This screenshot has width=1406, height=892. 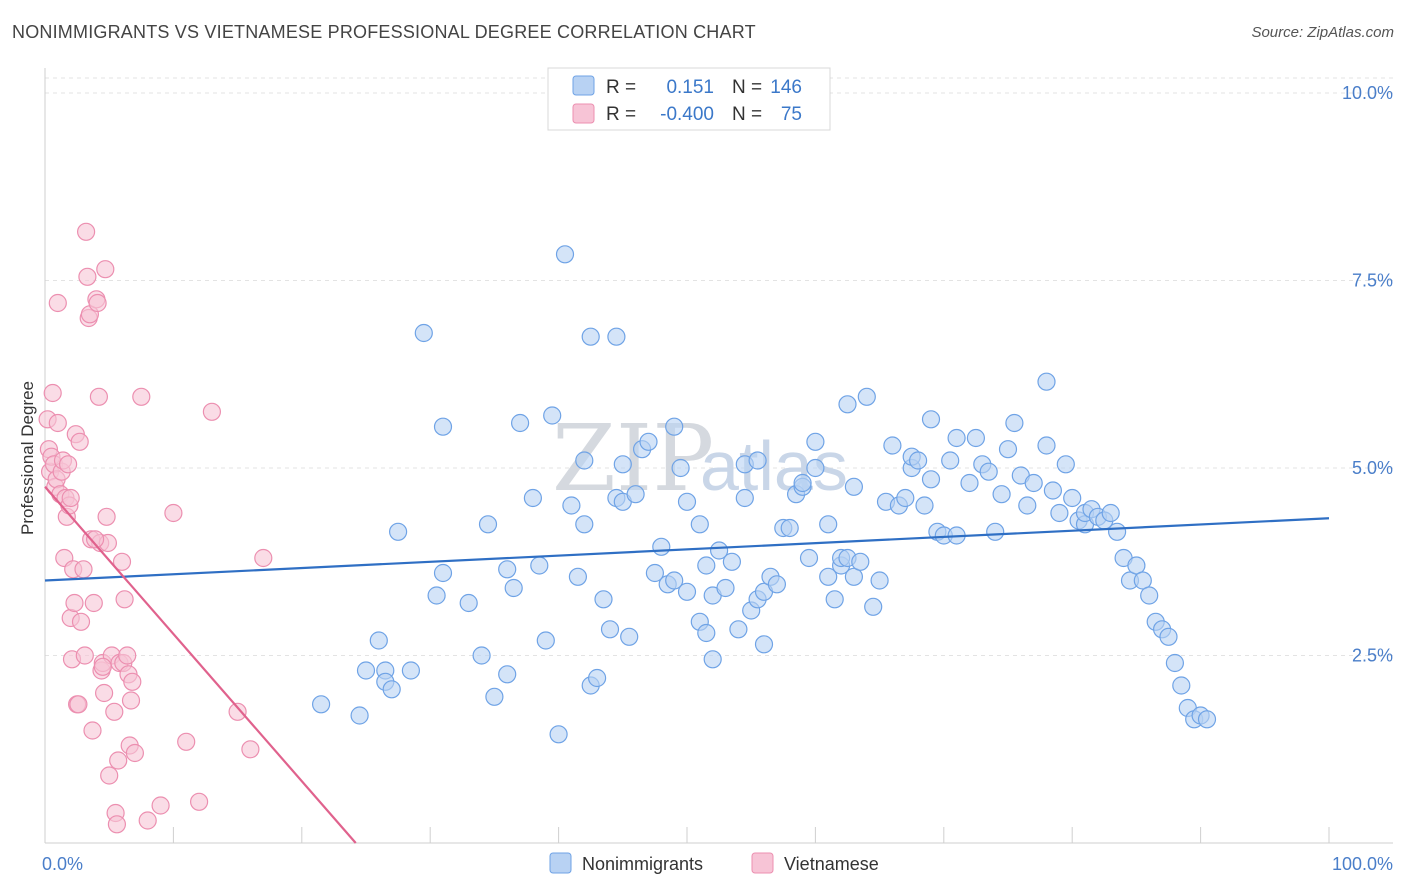 I want to click on legend-r-label-1: R =, so click(x=621, y=87).